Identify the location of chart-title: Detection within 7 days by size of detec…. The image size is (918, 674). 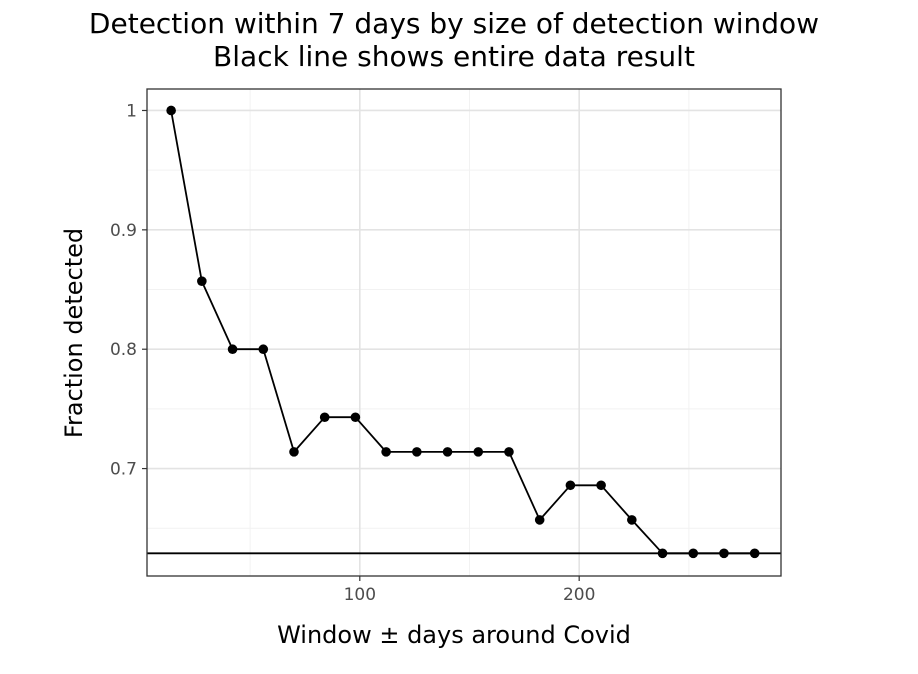
(454, 23).